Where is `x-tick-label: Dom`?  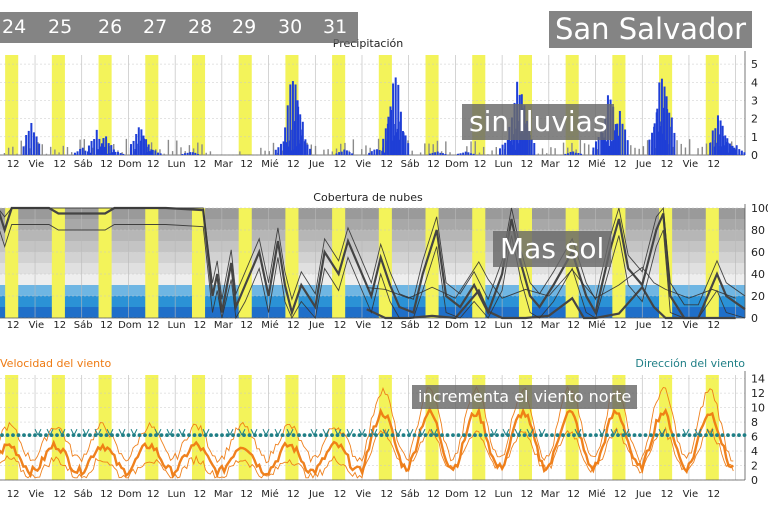
x-tick-label: Dom is located at coordinates (130, 325).